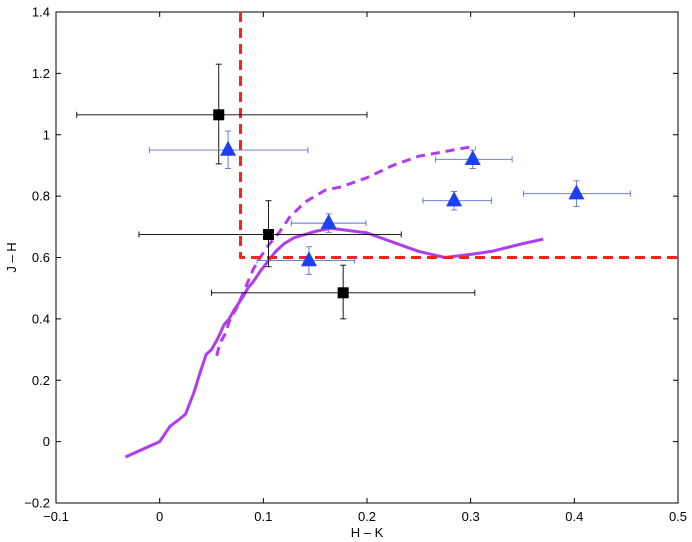 The height and width of the screenshot is (542, 692). Describe the element at coordinates (367, 532) in the screenshot. I see `x-axis-label: H – K` at that location.